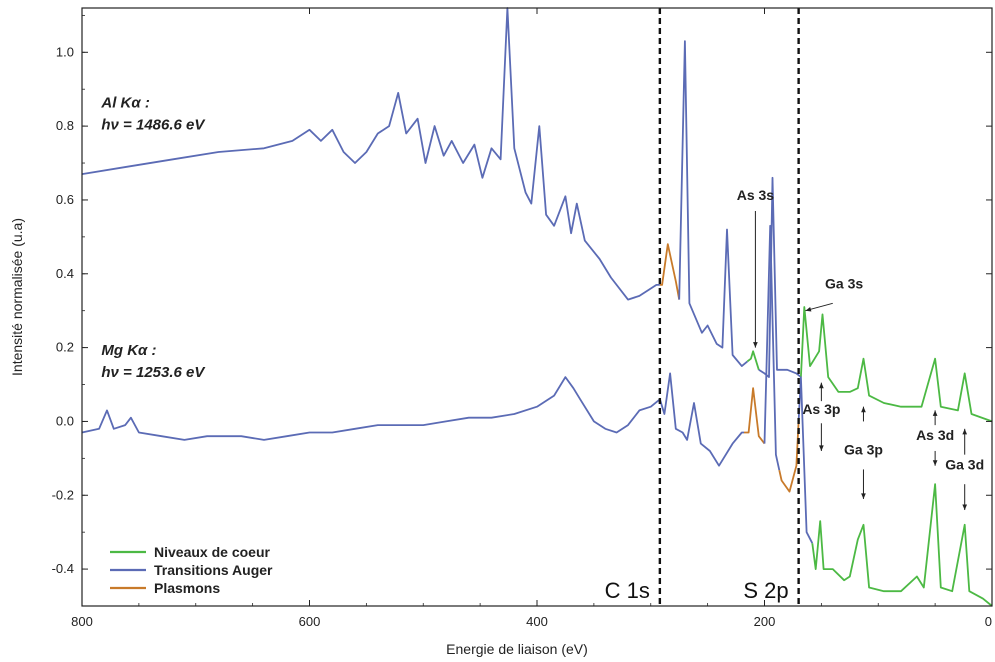 This screenshot has height=662, width=995. I want to click on x-tick-label: 400, so click(537, 621).